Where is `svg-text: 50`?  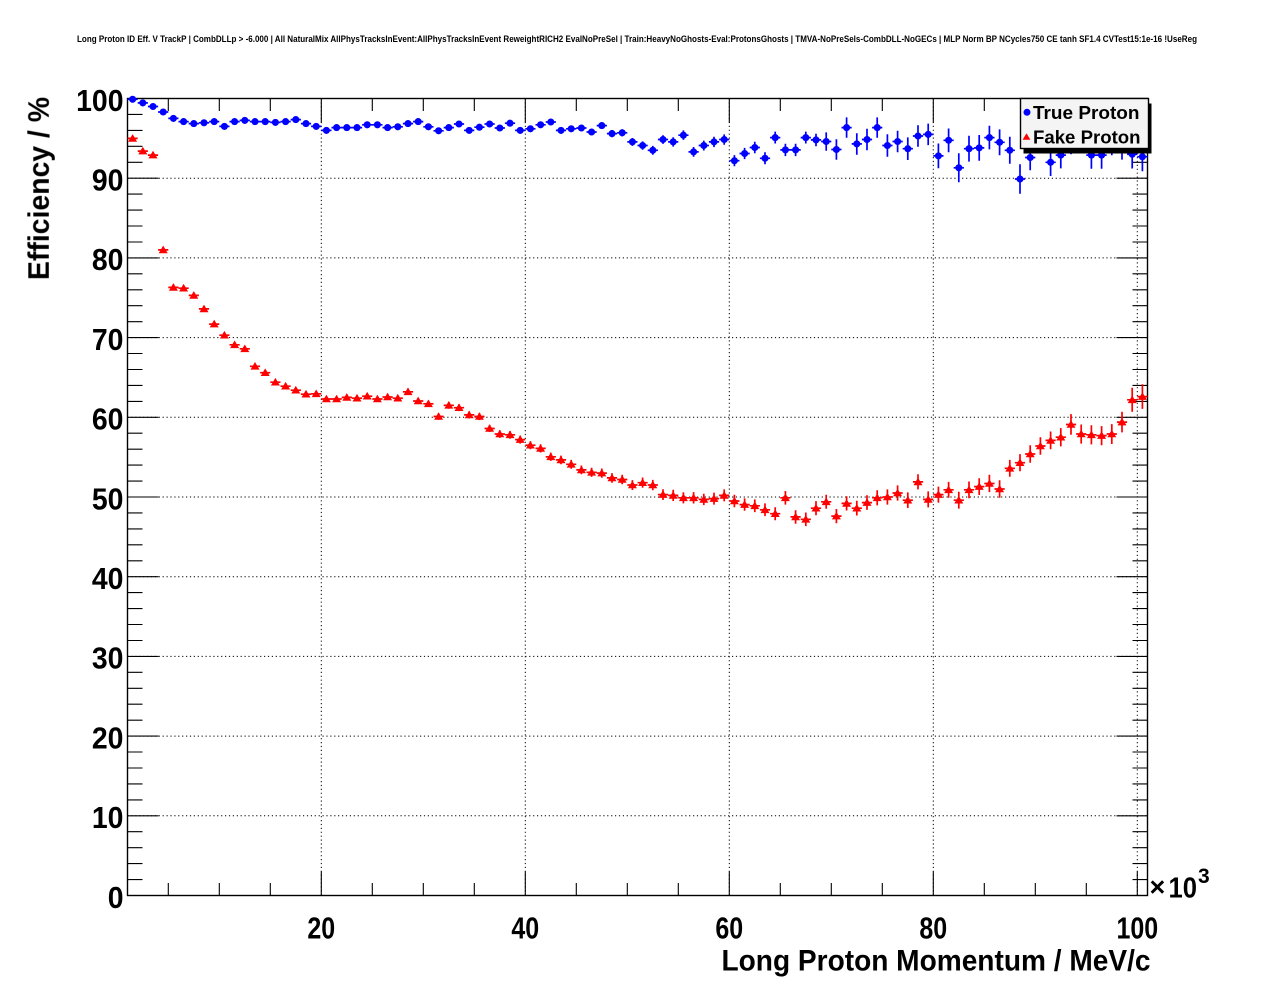
svg-text: 50 is located at coordinates (108, 499).